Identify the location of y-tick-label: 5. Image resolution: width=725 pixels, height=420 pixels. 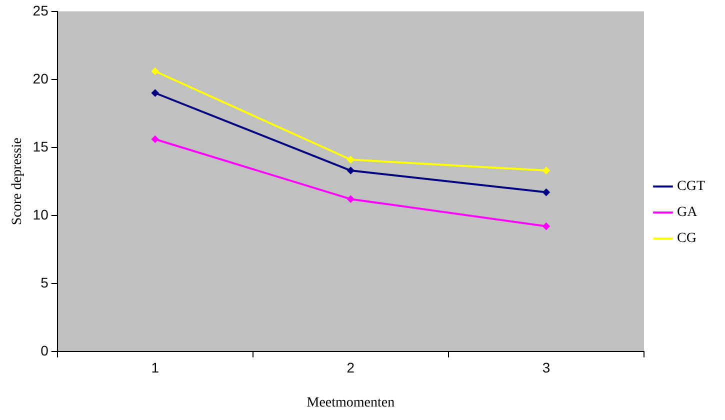
(44, 282).